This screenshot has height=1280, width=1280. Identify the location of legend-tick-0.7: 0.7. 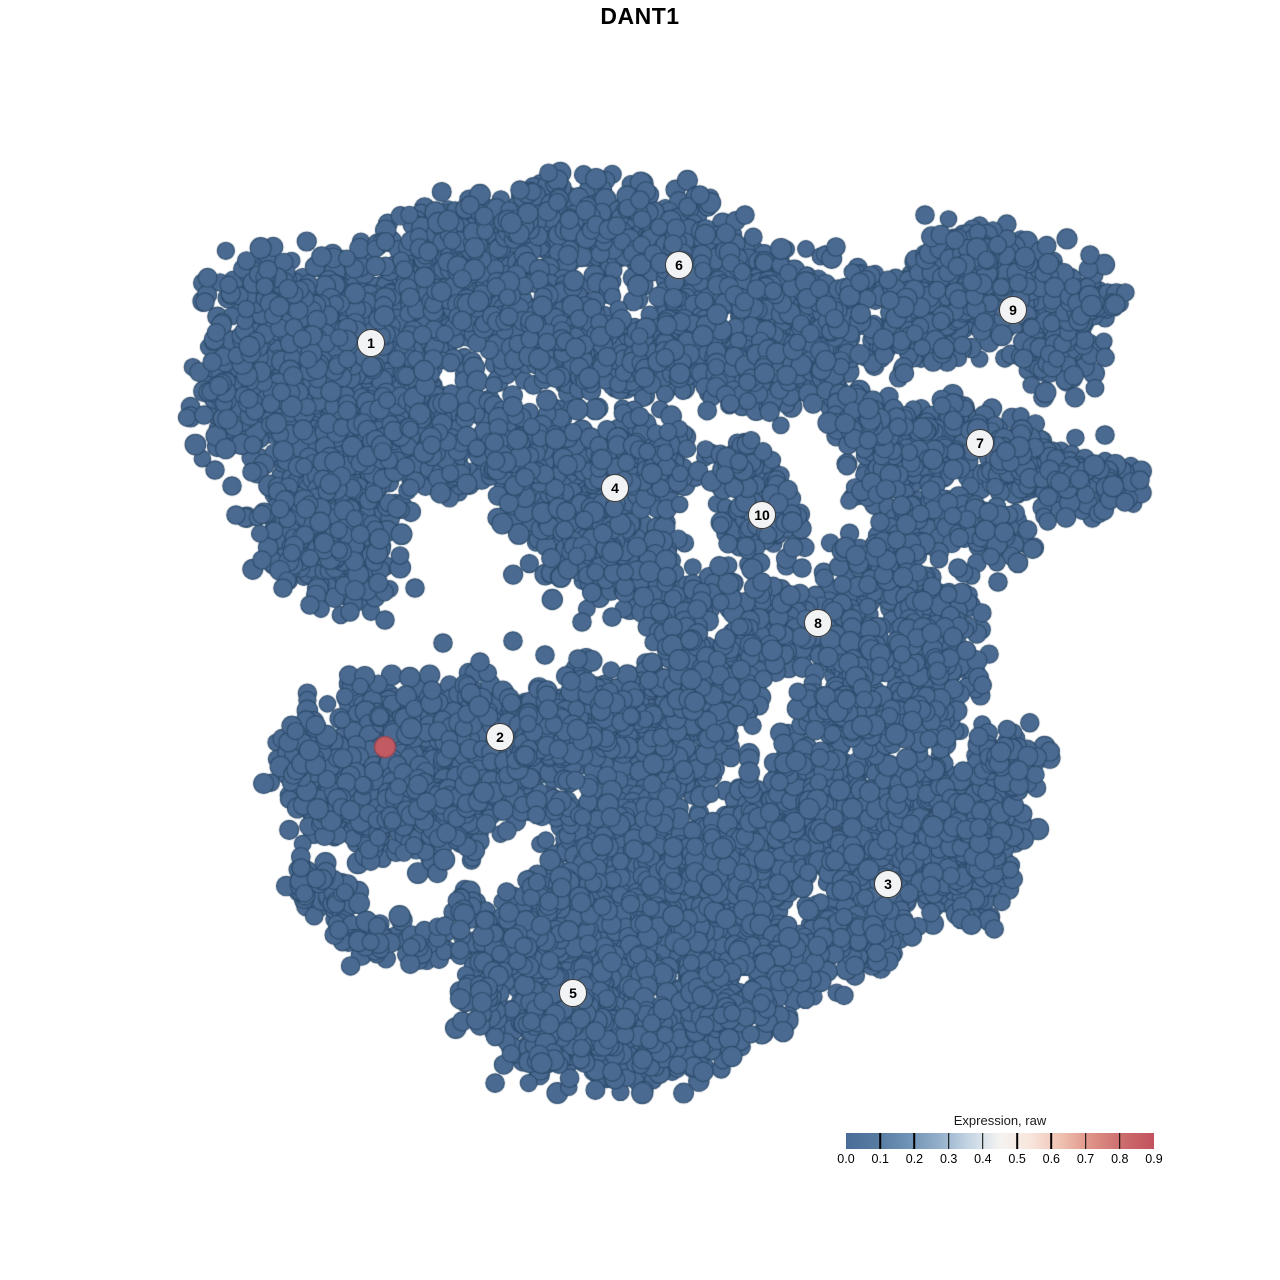
(1085, 1159).